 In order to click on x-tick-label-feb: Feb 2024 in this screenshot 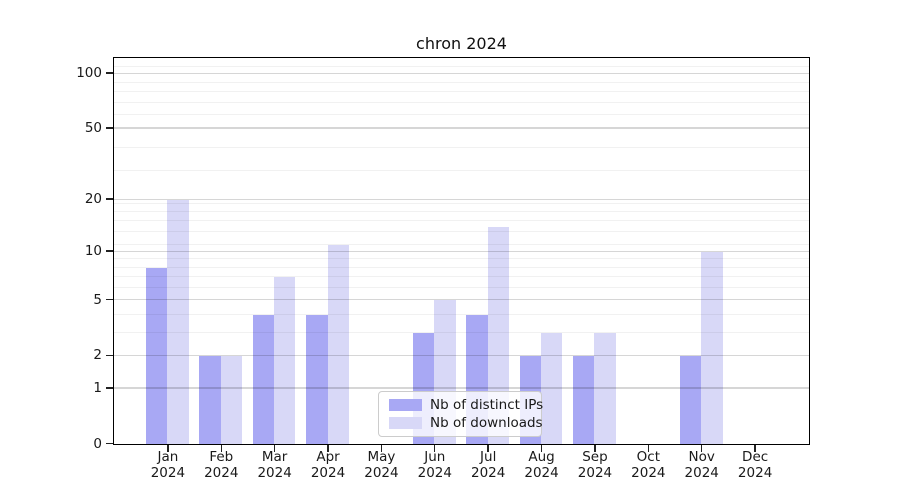, I will do `click(221, 465)`.